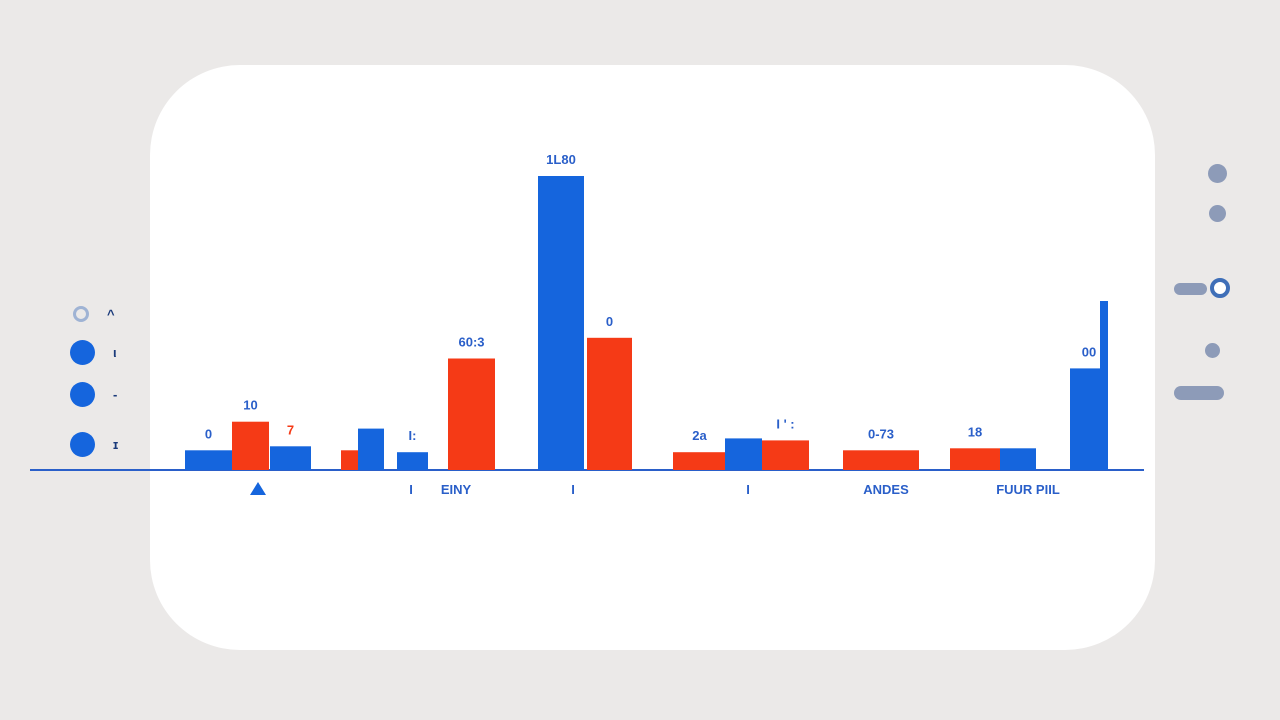 The image size is (1280, 720). What do you see at coordinates (111, 314) in the screenshot?
I see `legend-label: ^` at bounding box center [111, 314].